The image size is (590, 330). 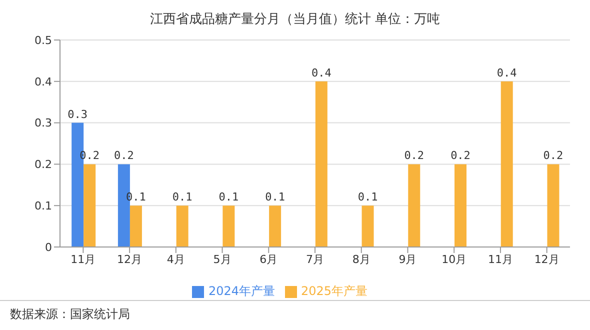 What do you see at coordinates (175, 259) in the screenshot?
I see `x-tick-label: 4月` at bounding box center [175, 259].